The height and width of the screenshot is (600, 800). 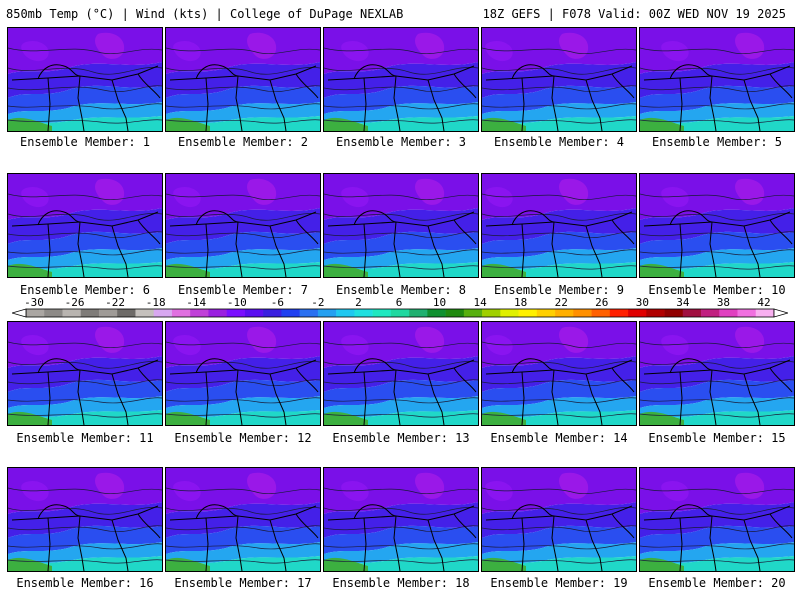 I want to click on member-caption: Ensemble Member: 6, so click(x=85, y=290).